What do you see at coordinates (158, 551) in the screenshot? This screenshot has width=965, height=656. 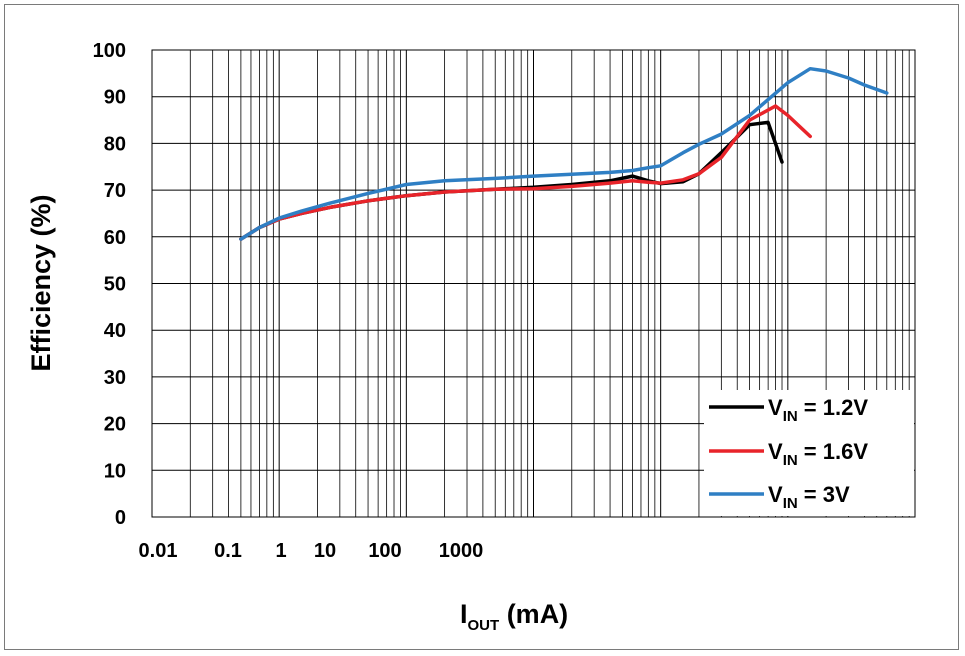 I see `x-tick-label-0: 0.01` at bounding box center [158, 551].